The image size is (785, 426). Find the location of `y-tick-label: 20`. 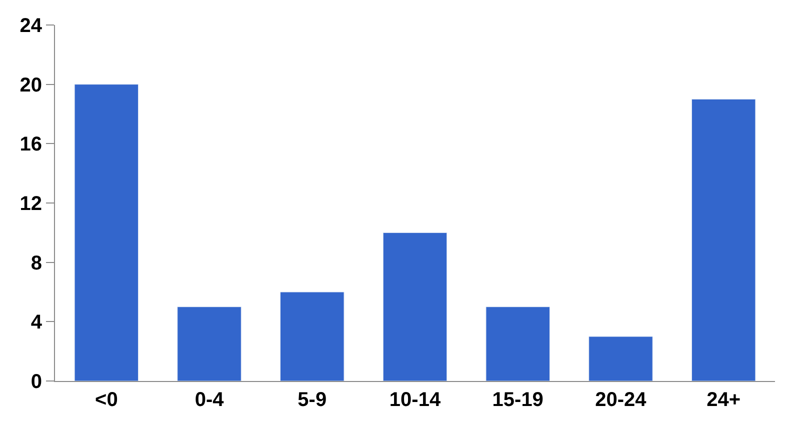

y-tick-label: 20 is located at coordinates (31, 85).